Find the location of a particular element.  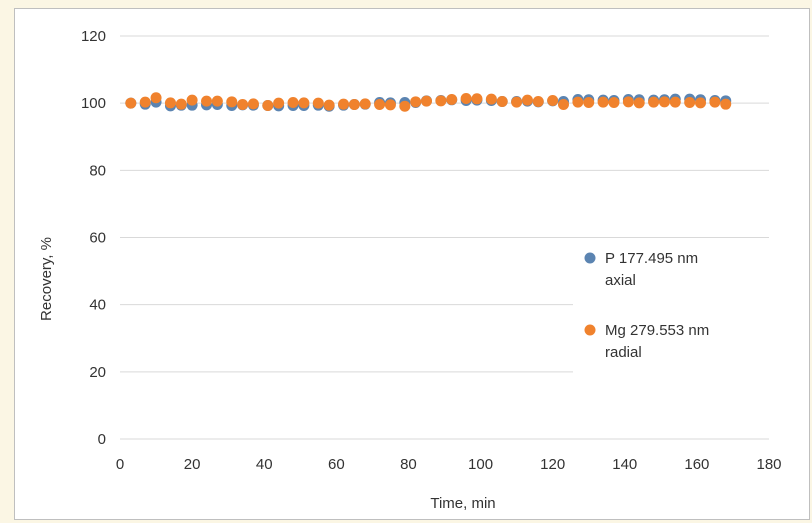

legend-background is located at coordinates (678, 314).